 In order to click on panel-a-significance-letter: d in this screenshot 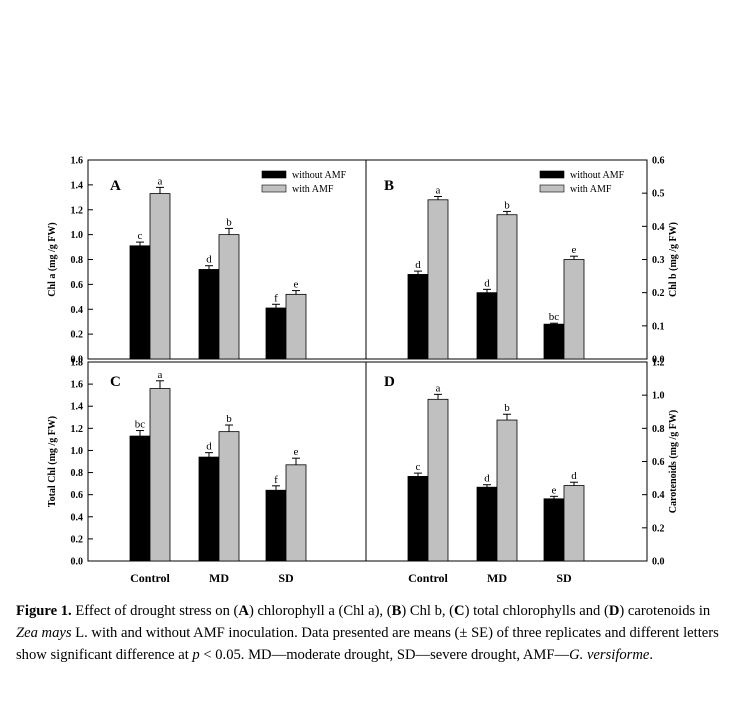, I will do `click(209, 260)`.